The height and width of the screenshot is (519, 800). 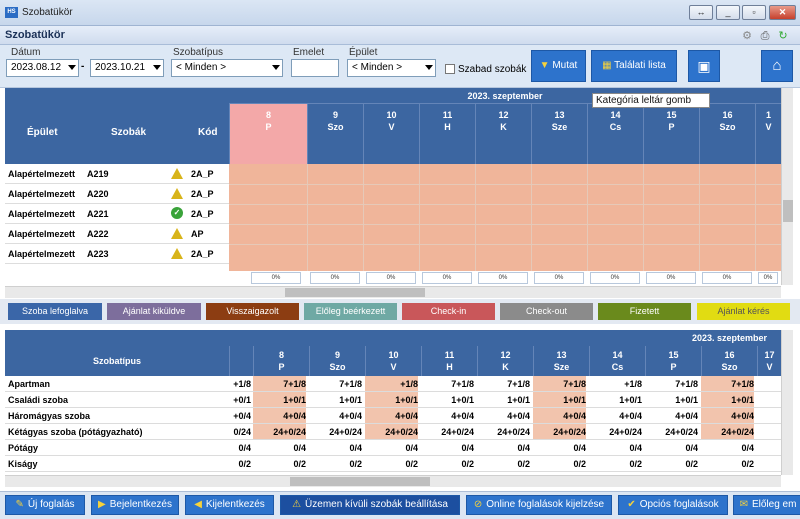 What do you see at coordinates (769, 361) in the screenshot?
I see `day-header: 17 V` at bounding box center [769, 361].